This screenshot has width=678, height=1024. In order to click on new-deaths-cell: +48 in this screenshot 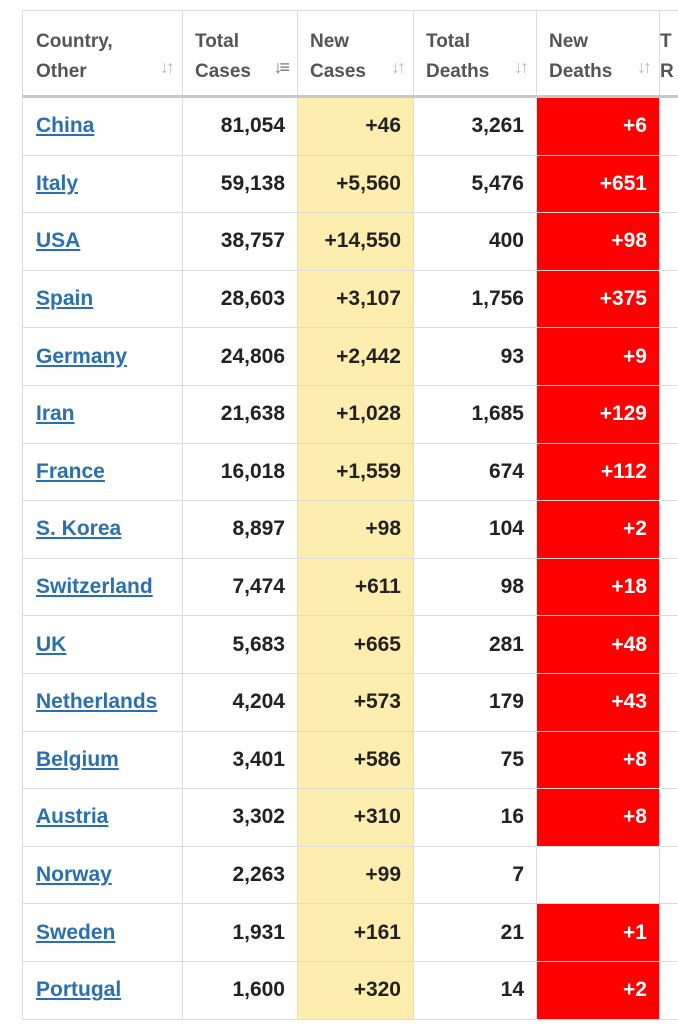, I will do `click(598, 644)`.